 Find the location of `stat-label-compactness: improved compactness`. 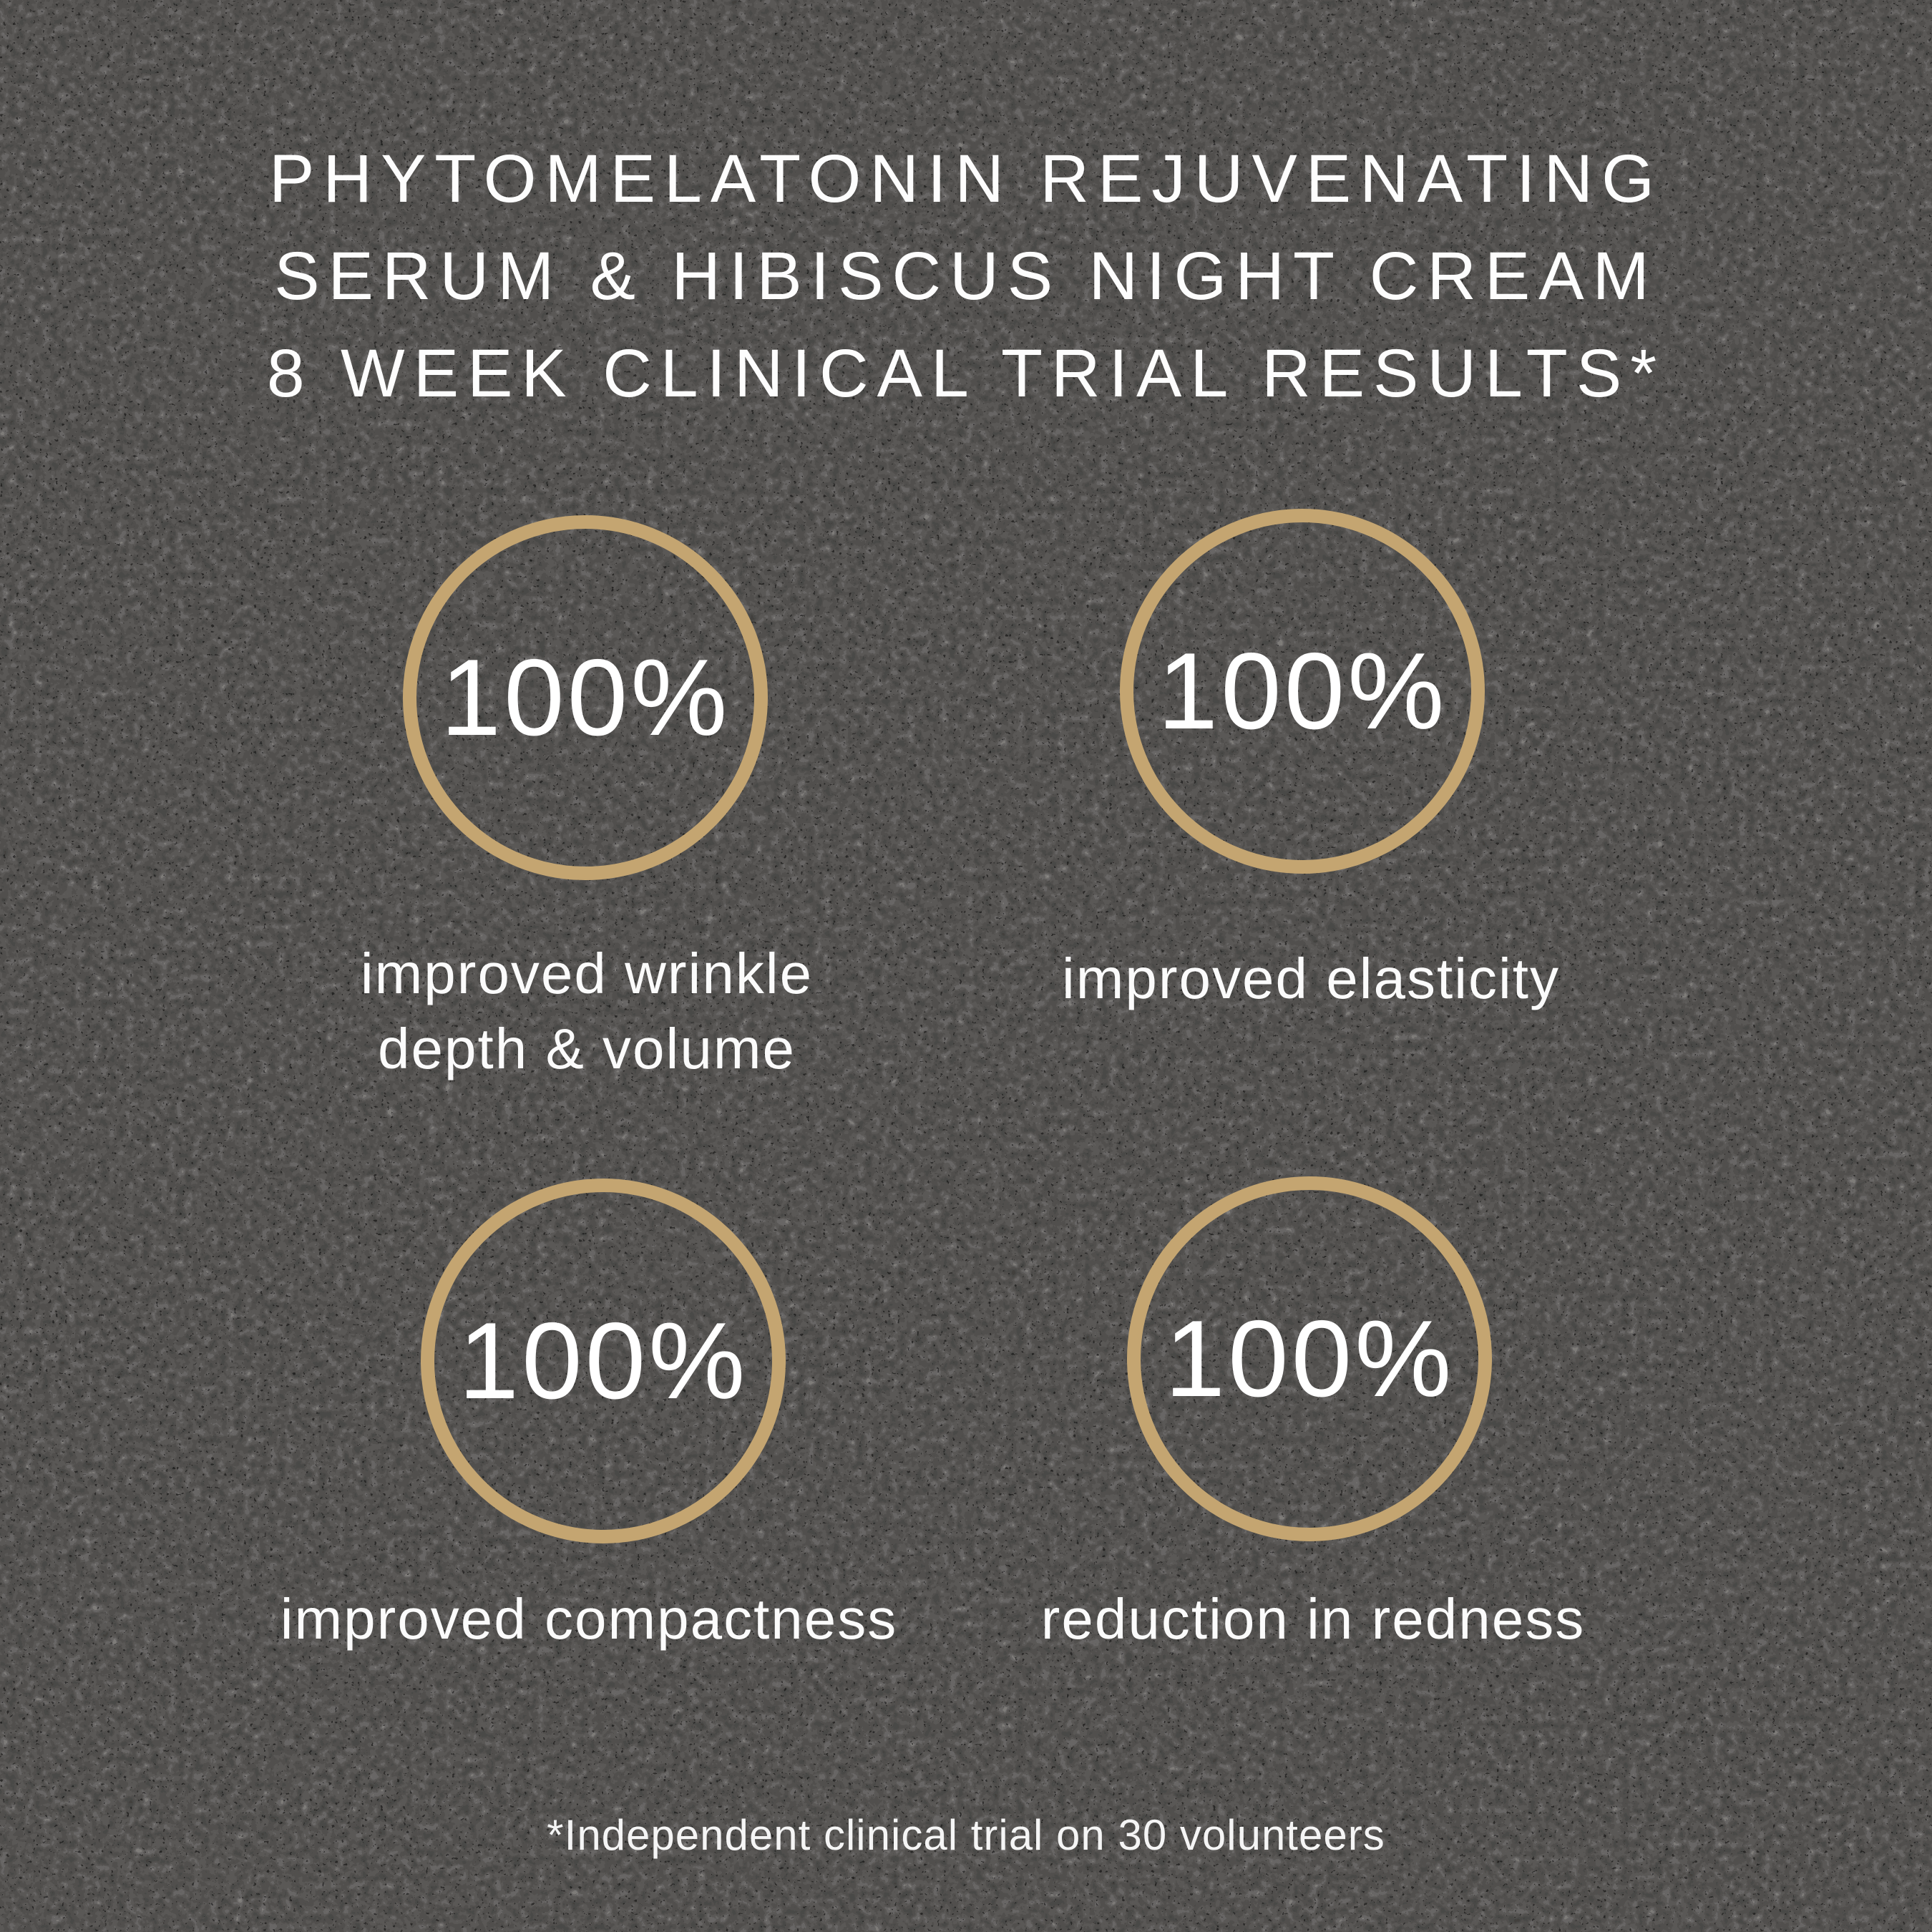

stat-label-compactness: improved compactness is located at coordinates (589, 1619).